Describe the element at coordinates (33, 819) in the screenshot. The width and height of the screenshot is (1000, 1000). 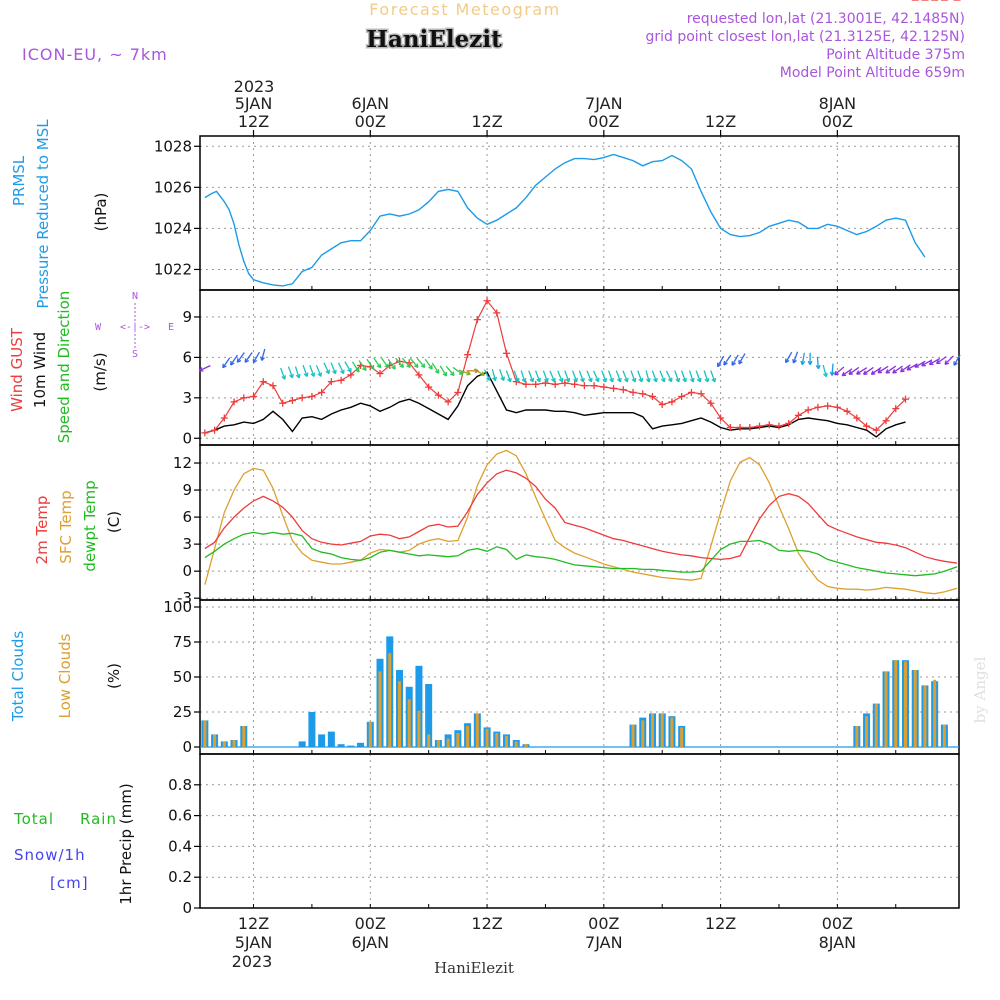
I see `precip-total-label: Total` at that location.